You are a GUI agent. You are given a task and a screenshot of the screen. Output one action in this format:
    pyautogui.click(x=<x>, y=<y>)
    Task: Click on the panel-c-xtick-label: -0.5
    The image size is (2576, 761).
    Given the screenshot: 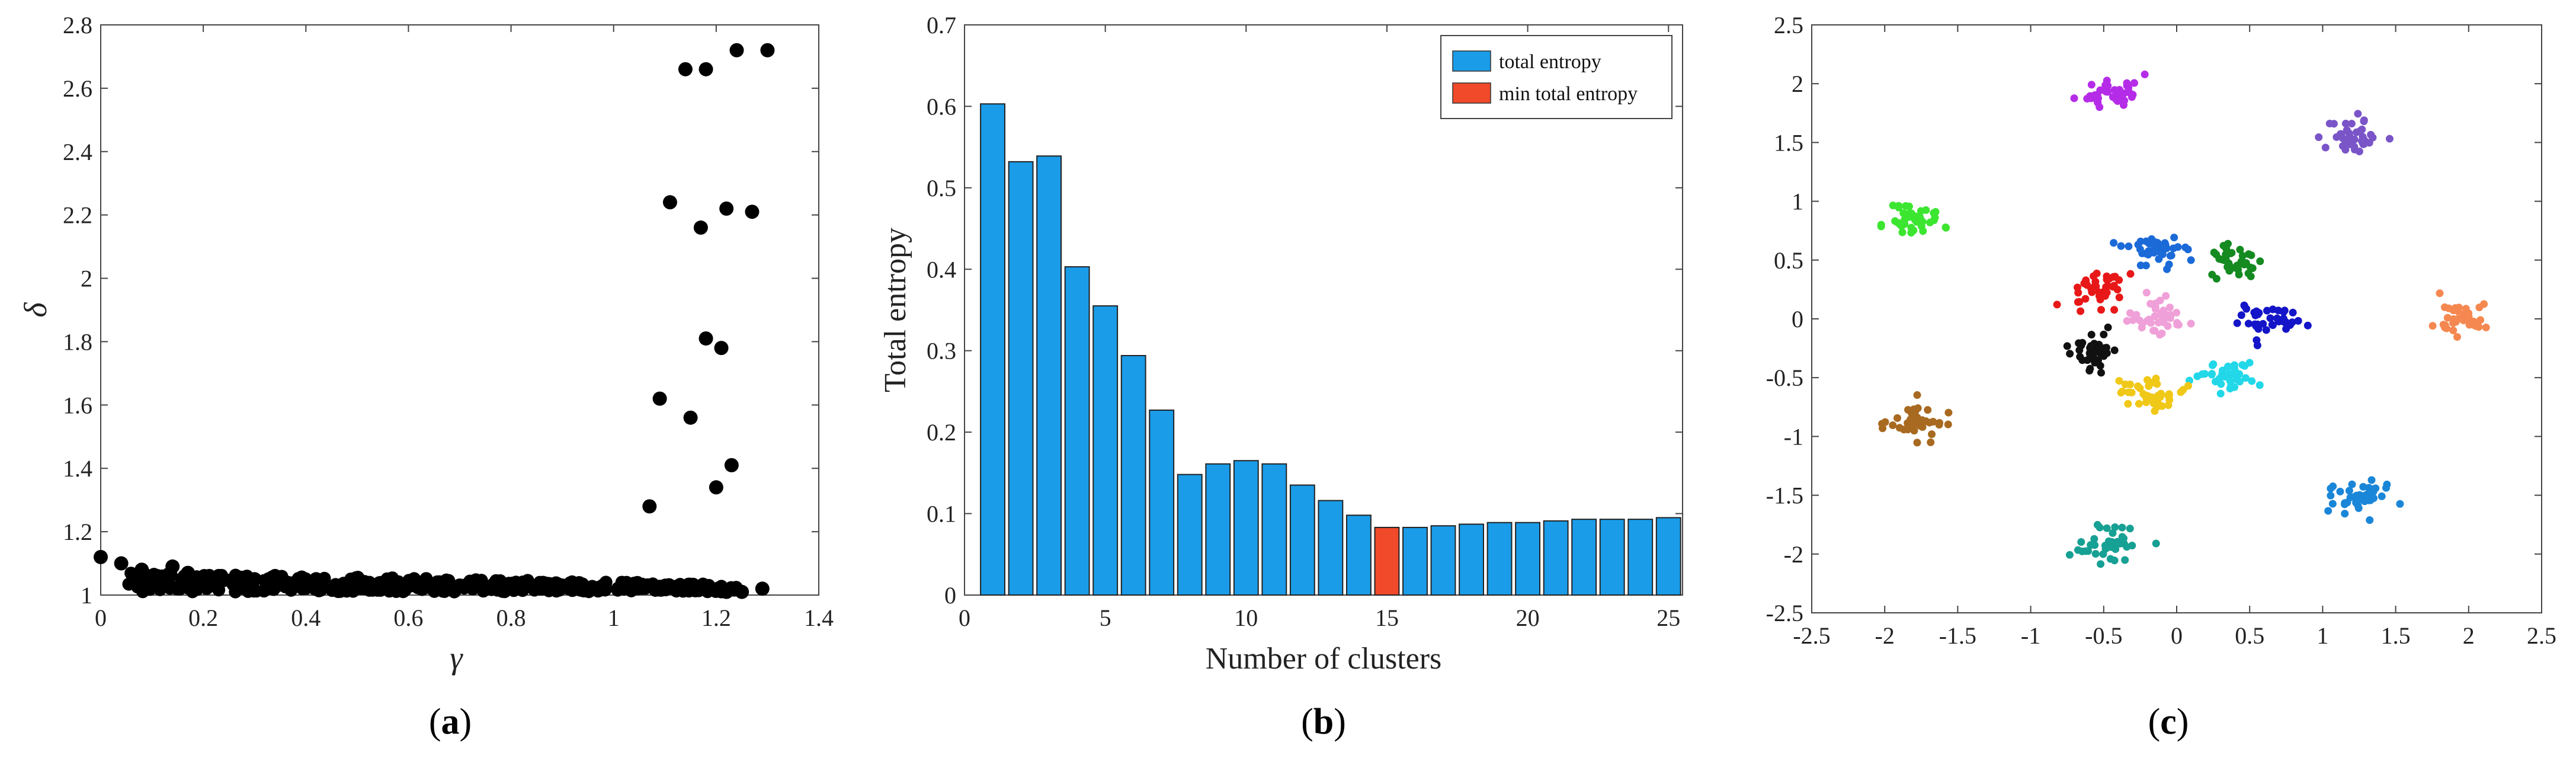 What is the action you would take?
    pyautogui.click(x=2103, y=635)
    